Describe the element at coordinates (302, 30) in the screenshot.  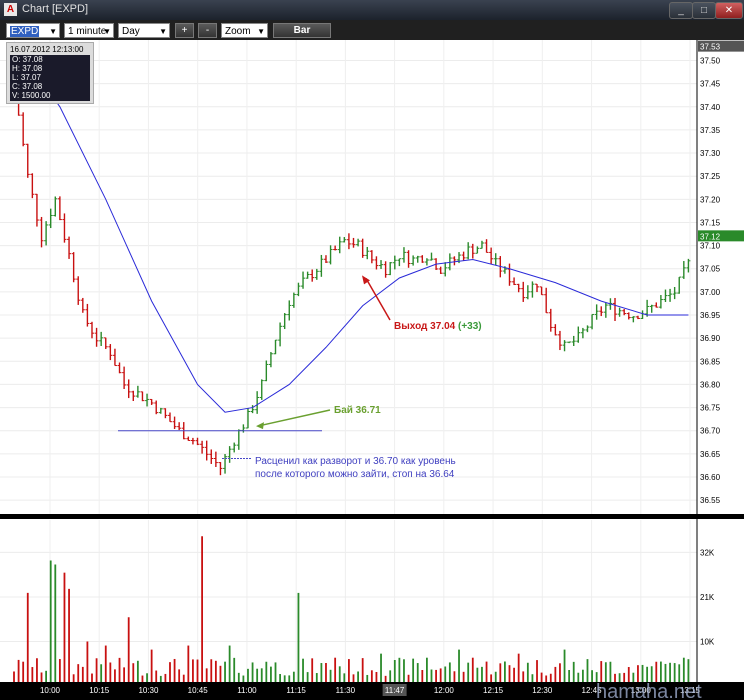
I see `chart-type-button: Bar` at that location.